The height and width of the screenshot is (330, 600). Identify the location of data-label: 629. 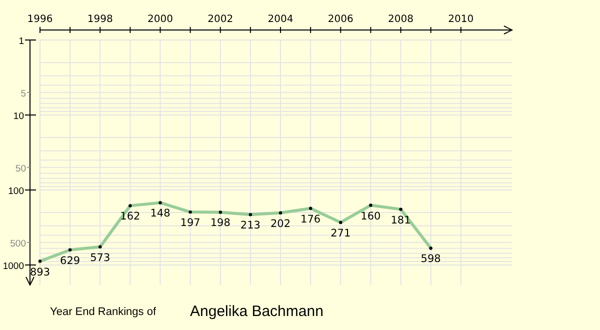
(70, 260).